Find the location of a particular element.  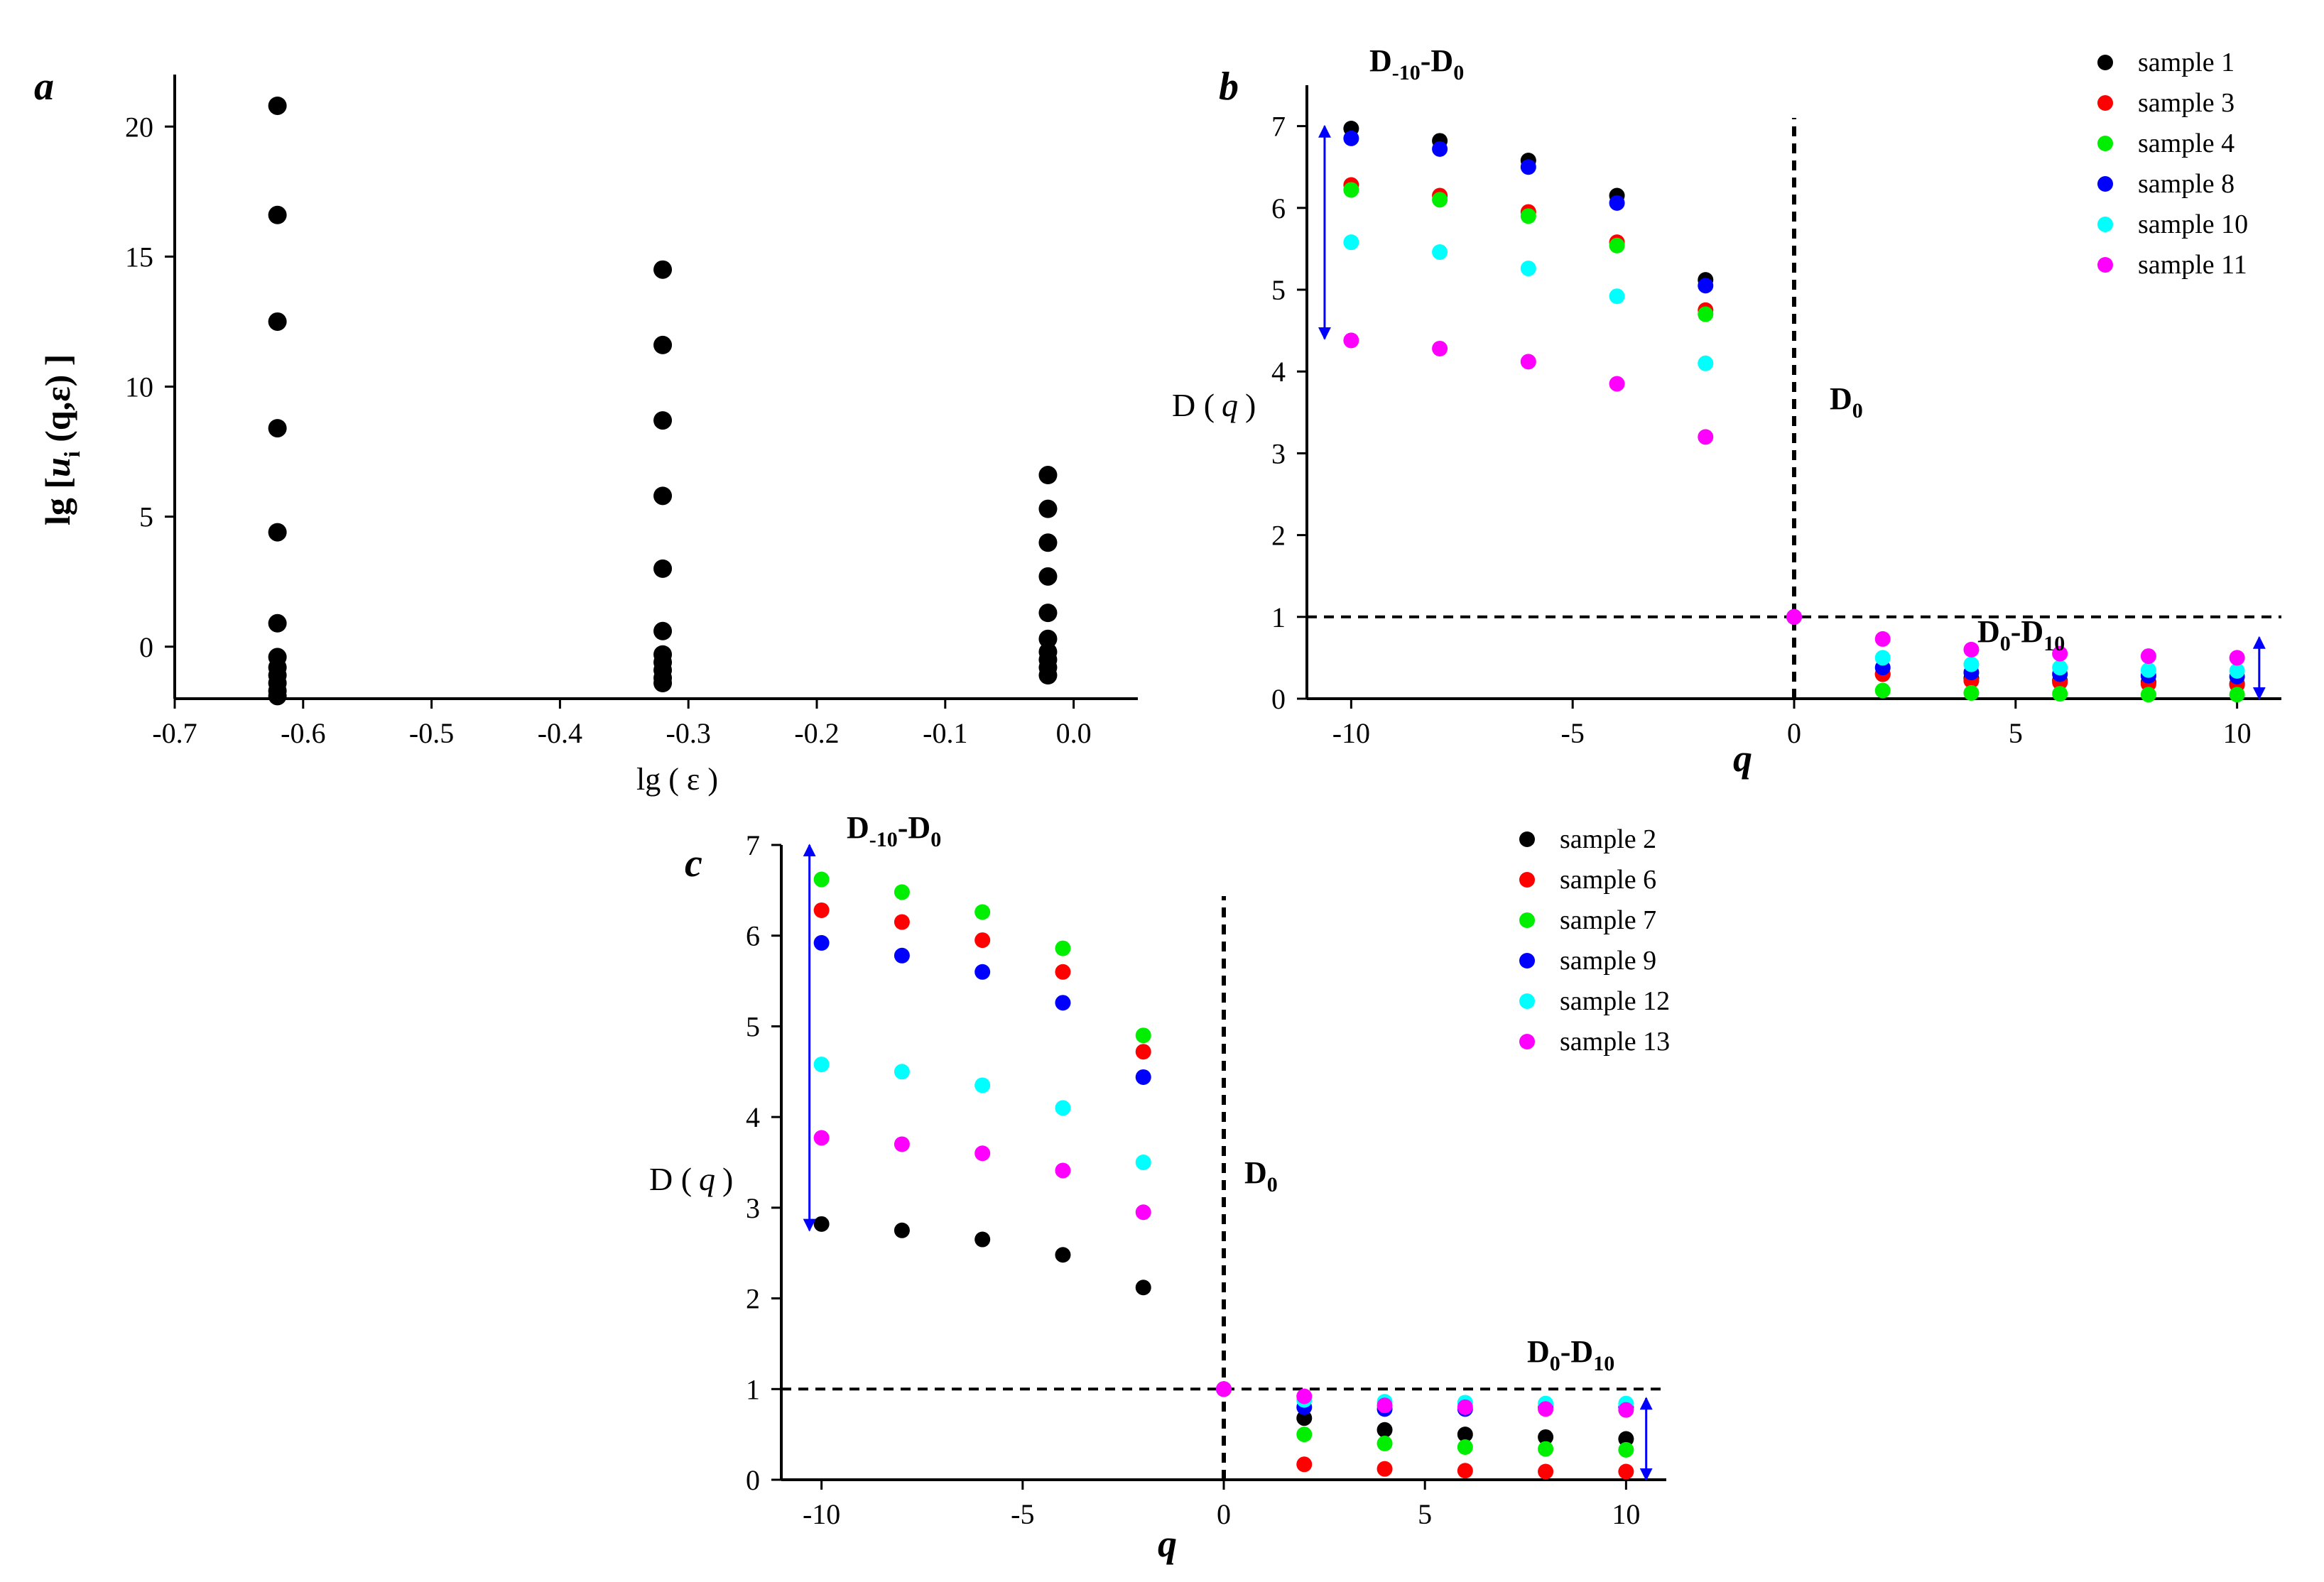

panel-b-x-tick-label: 10 is located at coordinates (2237, 733).